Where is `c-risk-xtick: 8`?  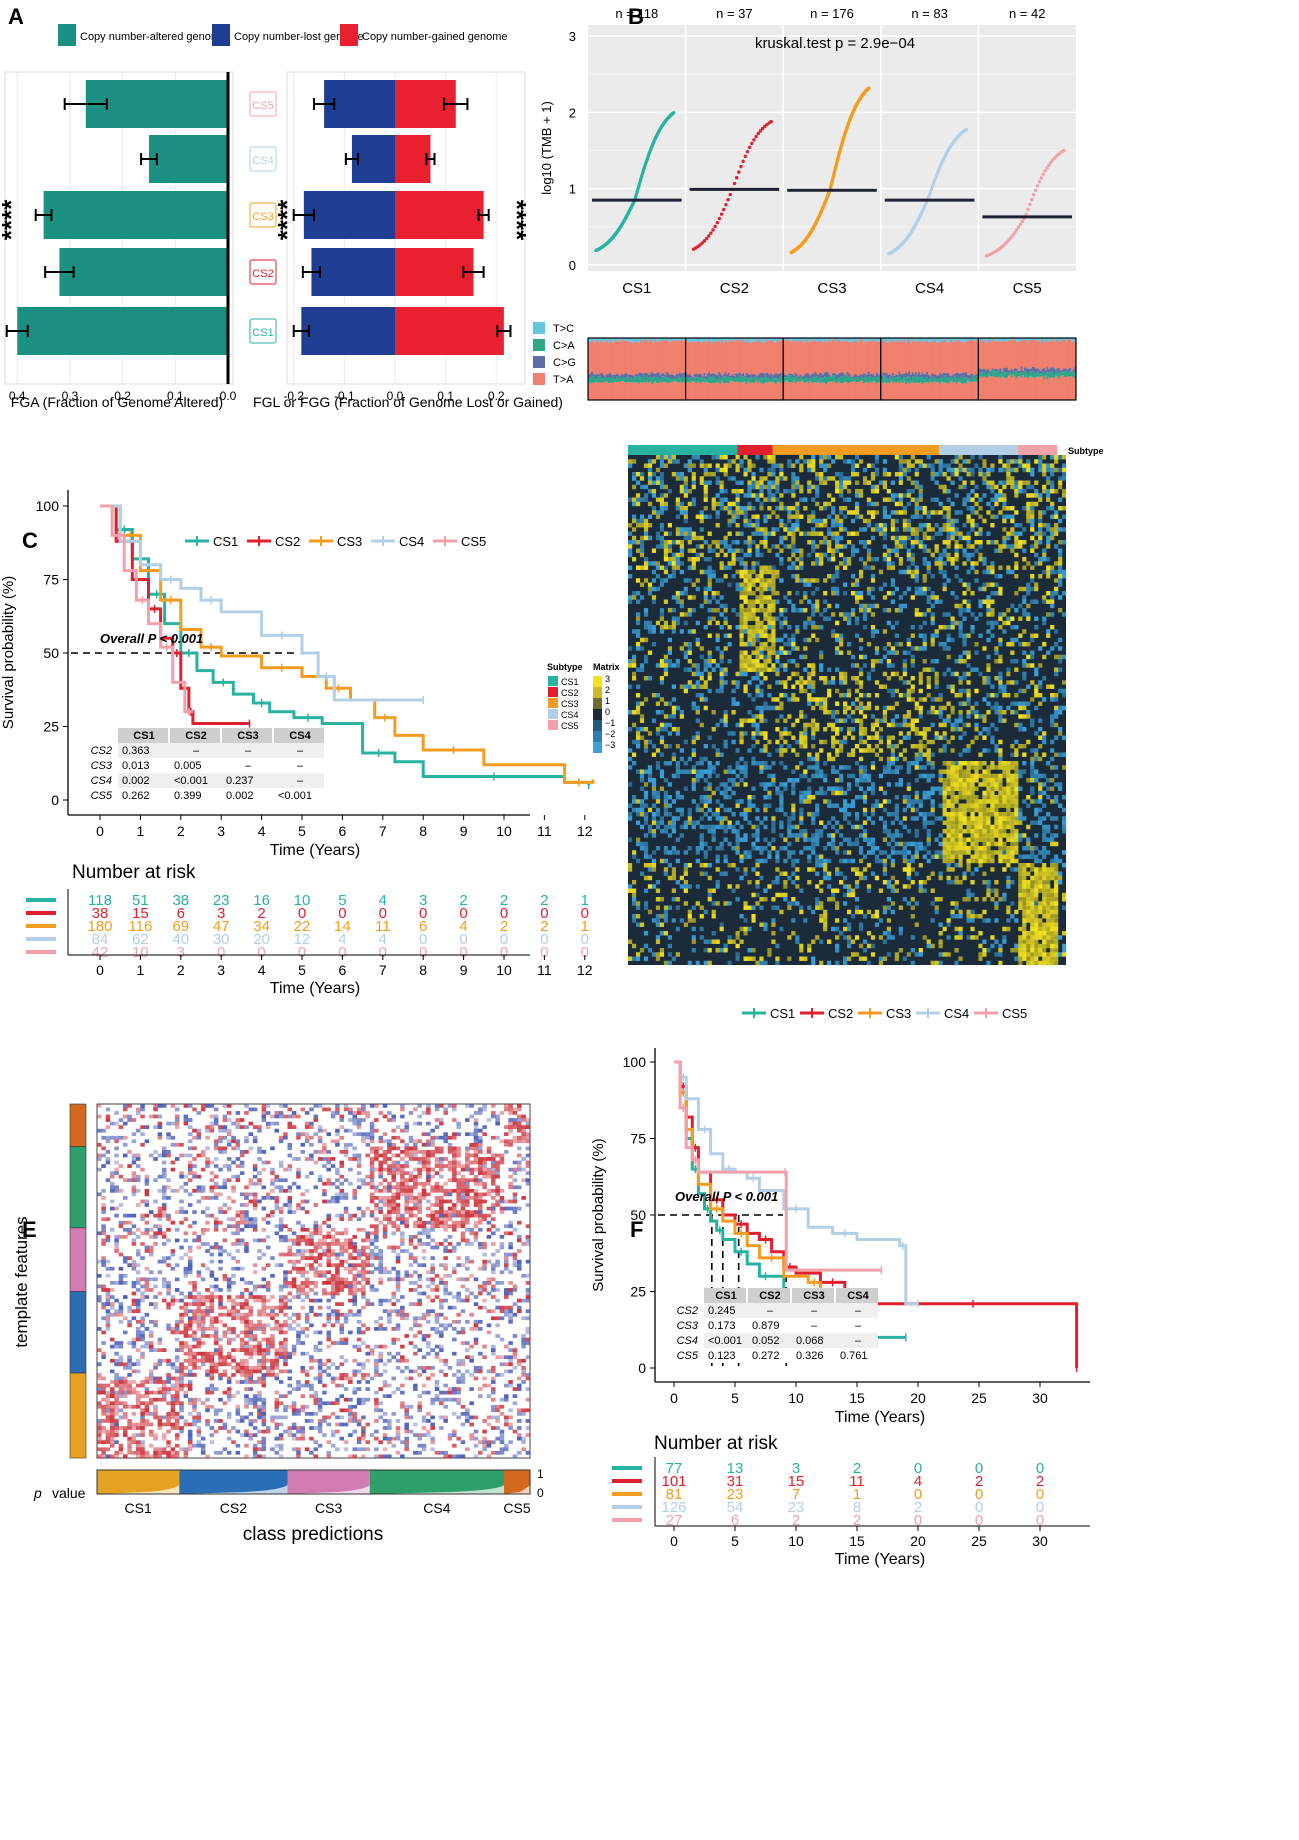 c-risk-xtick: 8 is located at coordinates (423, 970).